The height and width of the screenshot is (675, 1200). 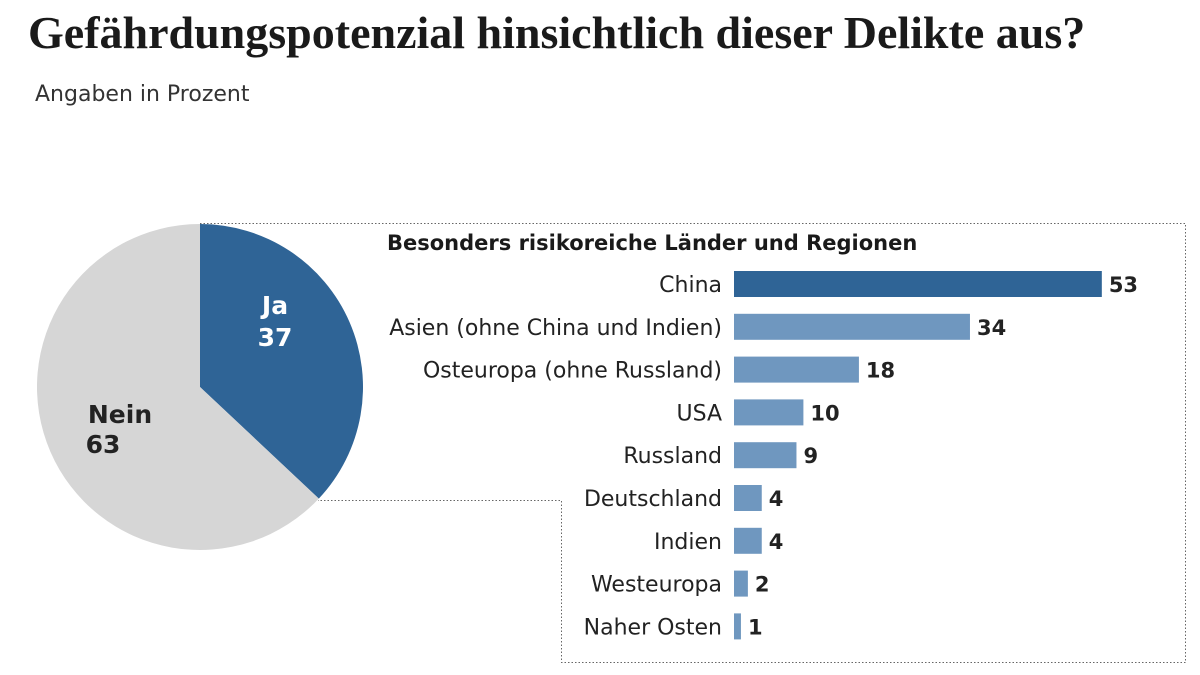 What do you see at coordinates (755, 627) in the screenshot?
I see `value-label: 1` at bounding box center [755, 627].